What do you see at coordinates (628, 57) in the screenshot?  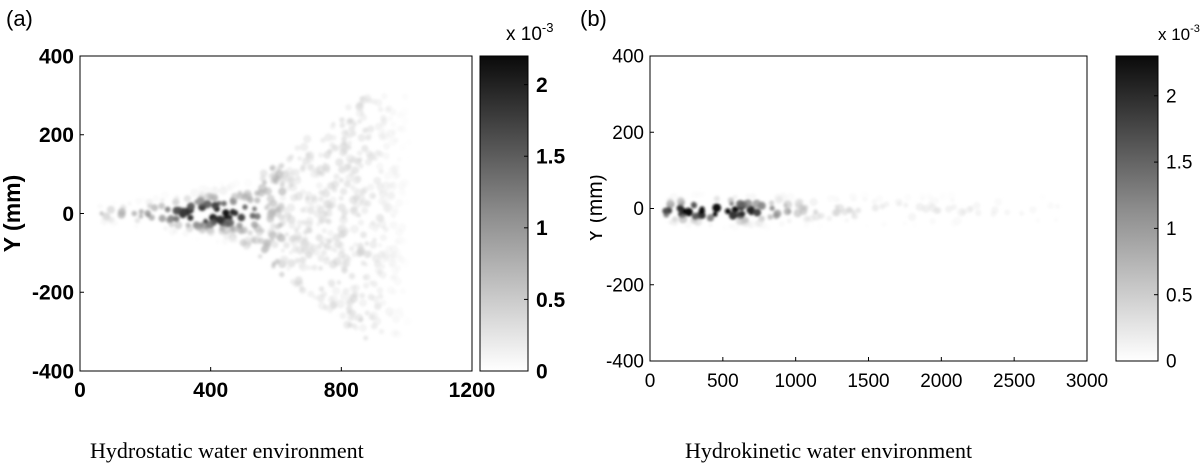 I see `b-ytick-label: 400` at bounding box center [628, 57].